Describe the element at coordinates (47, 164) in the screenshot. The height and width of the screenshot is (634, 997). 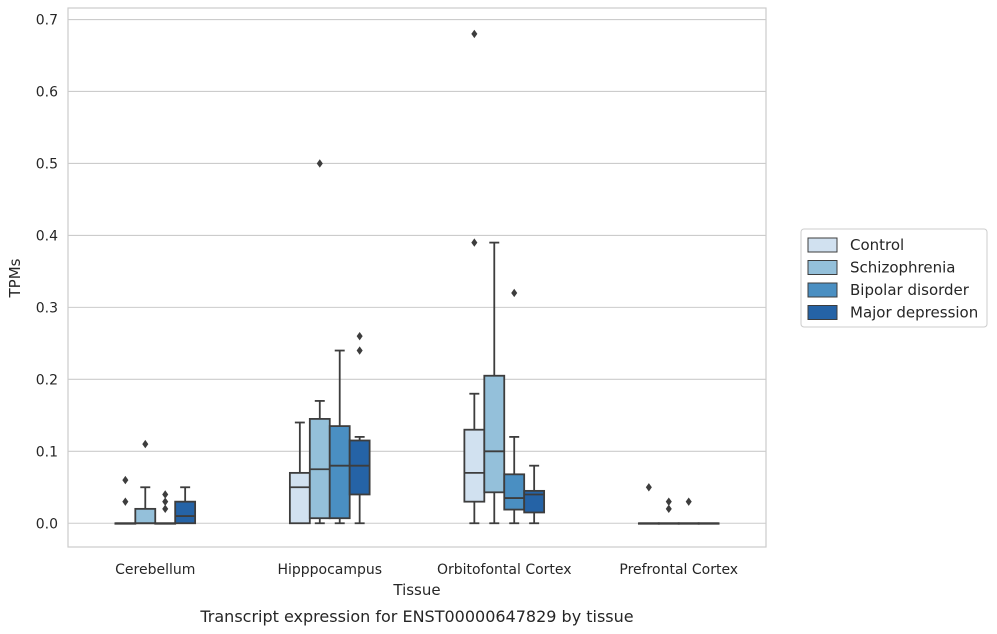
I see `y-tick-label: 0.5` at that location.